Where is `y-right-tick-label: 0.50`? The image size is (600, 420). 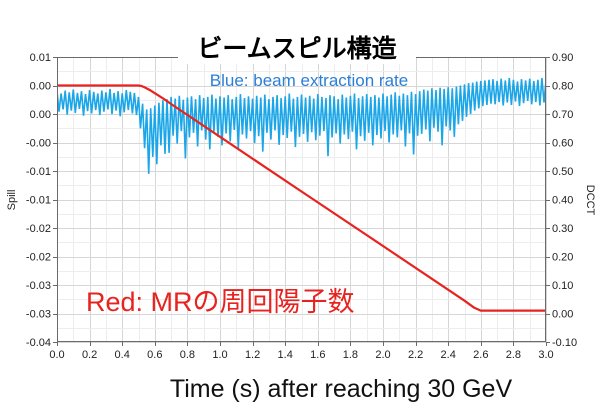
y-right-tick-label: 0.50 is located at coordinates (562, 172).